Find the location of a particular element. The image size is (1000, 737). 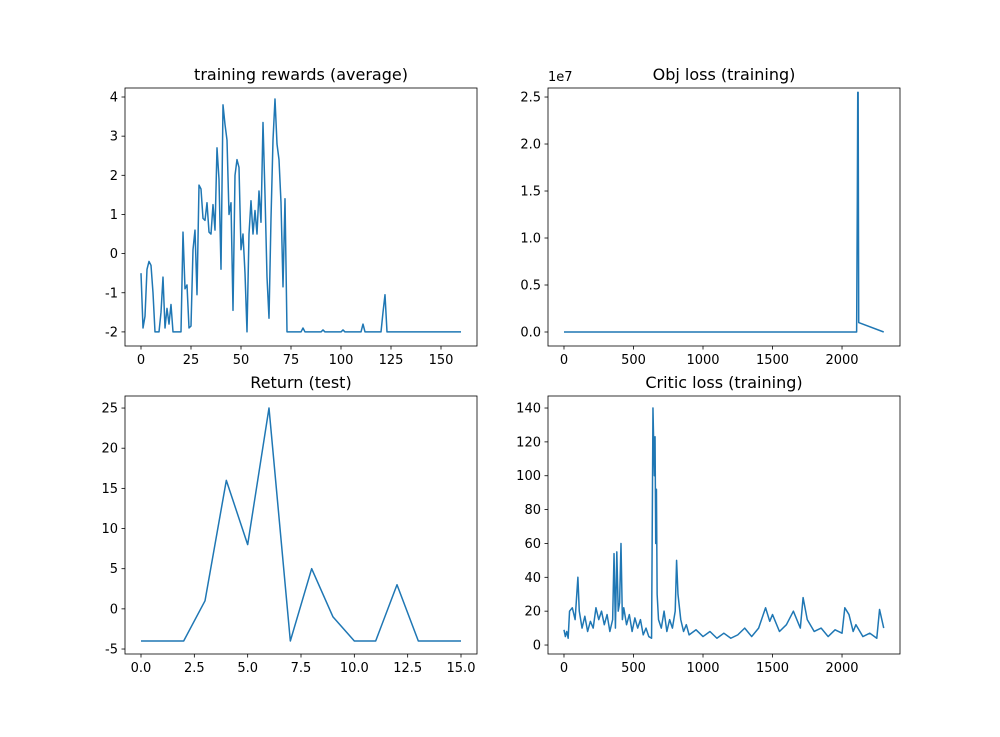

x-tick-label: 100 is located at coordinates (341, 360).